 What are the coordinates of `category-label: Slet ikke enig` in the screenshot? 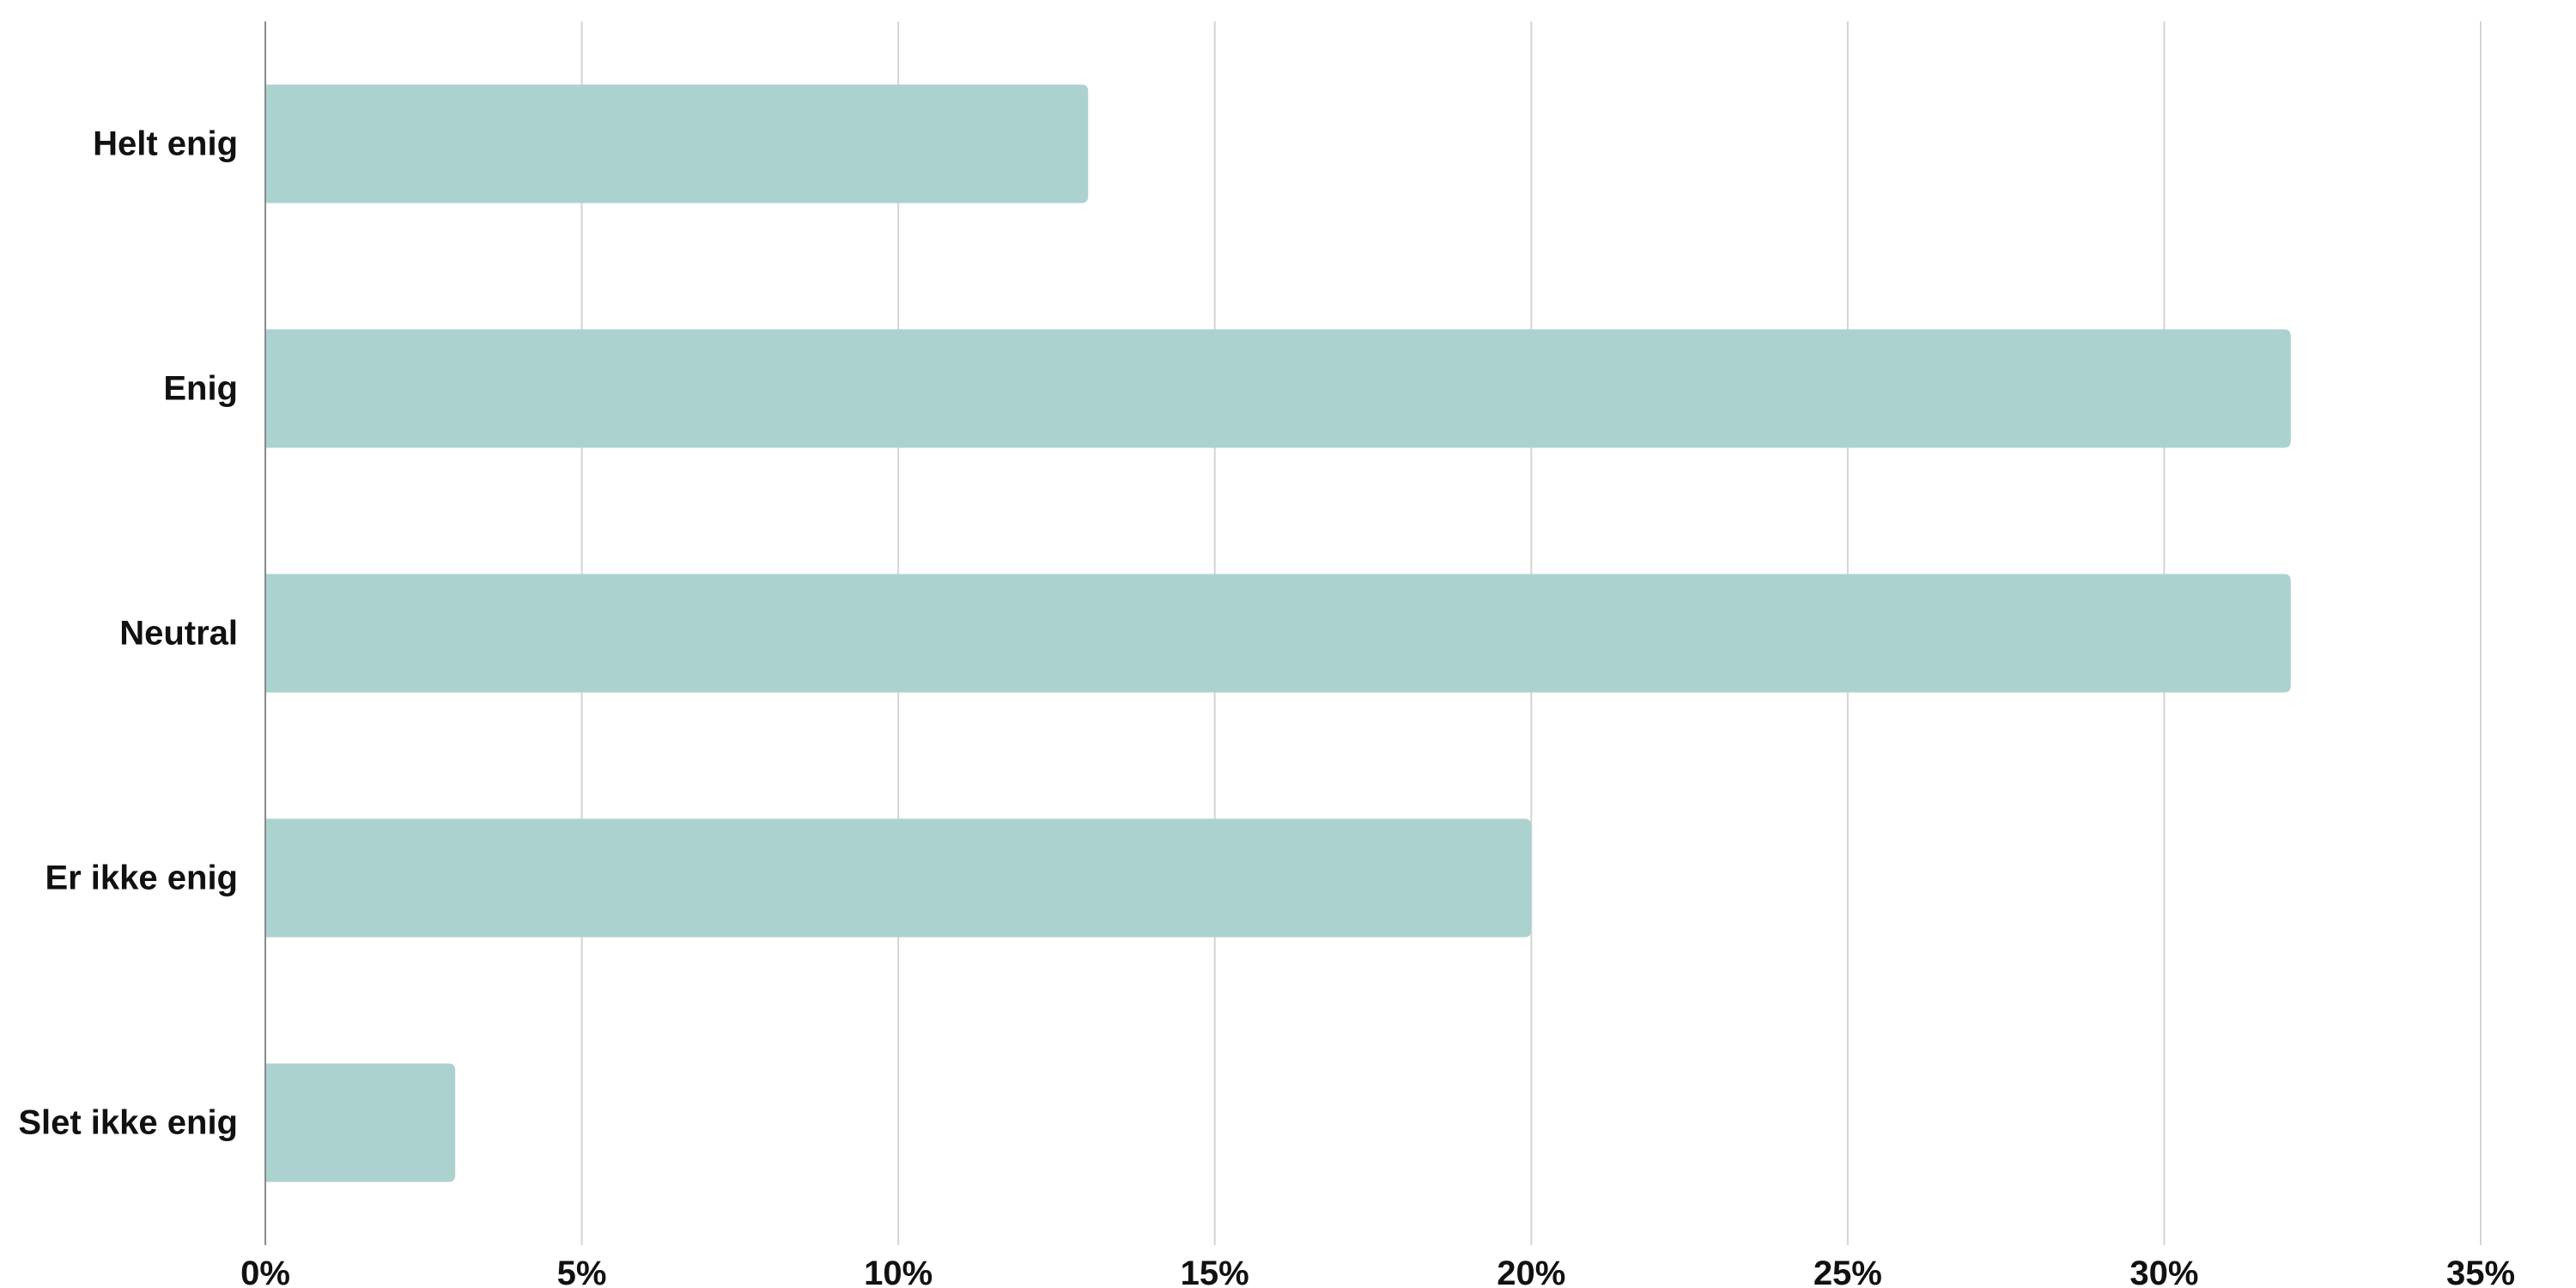 It's located at (128, 1123).